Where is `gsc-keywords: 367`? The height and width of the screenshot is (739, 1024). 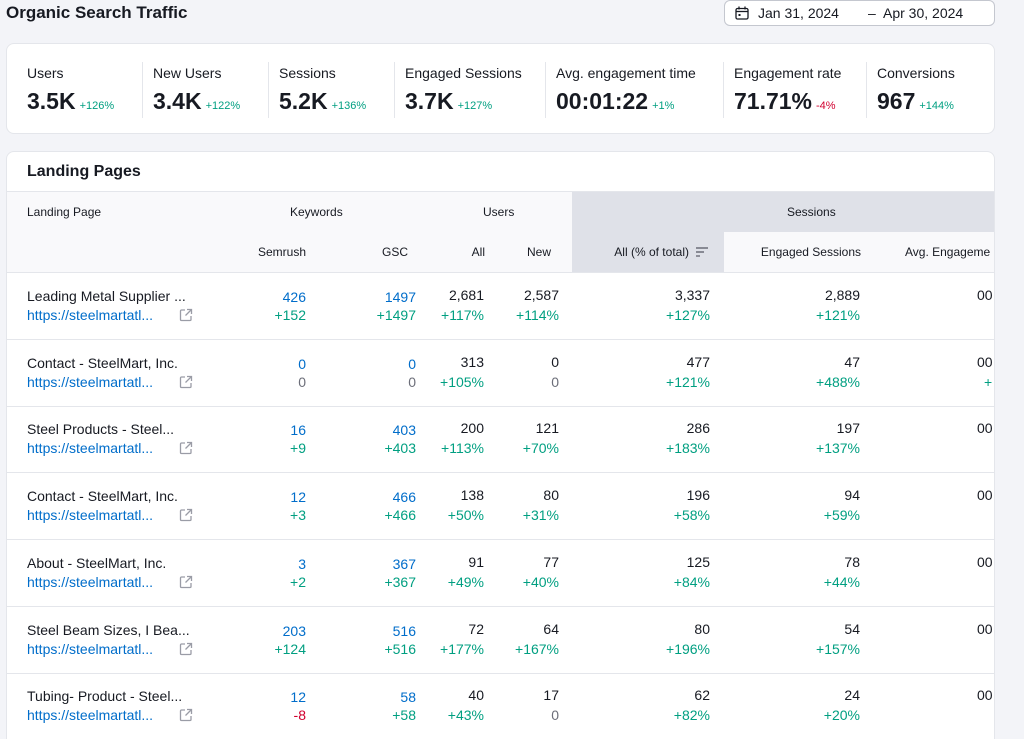
gsc-keywords: 367 is located at coordinates (404, 563).